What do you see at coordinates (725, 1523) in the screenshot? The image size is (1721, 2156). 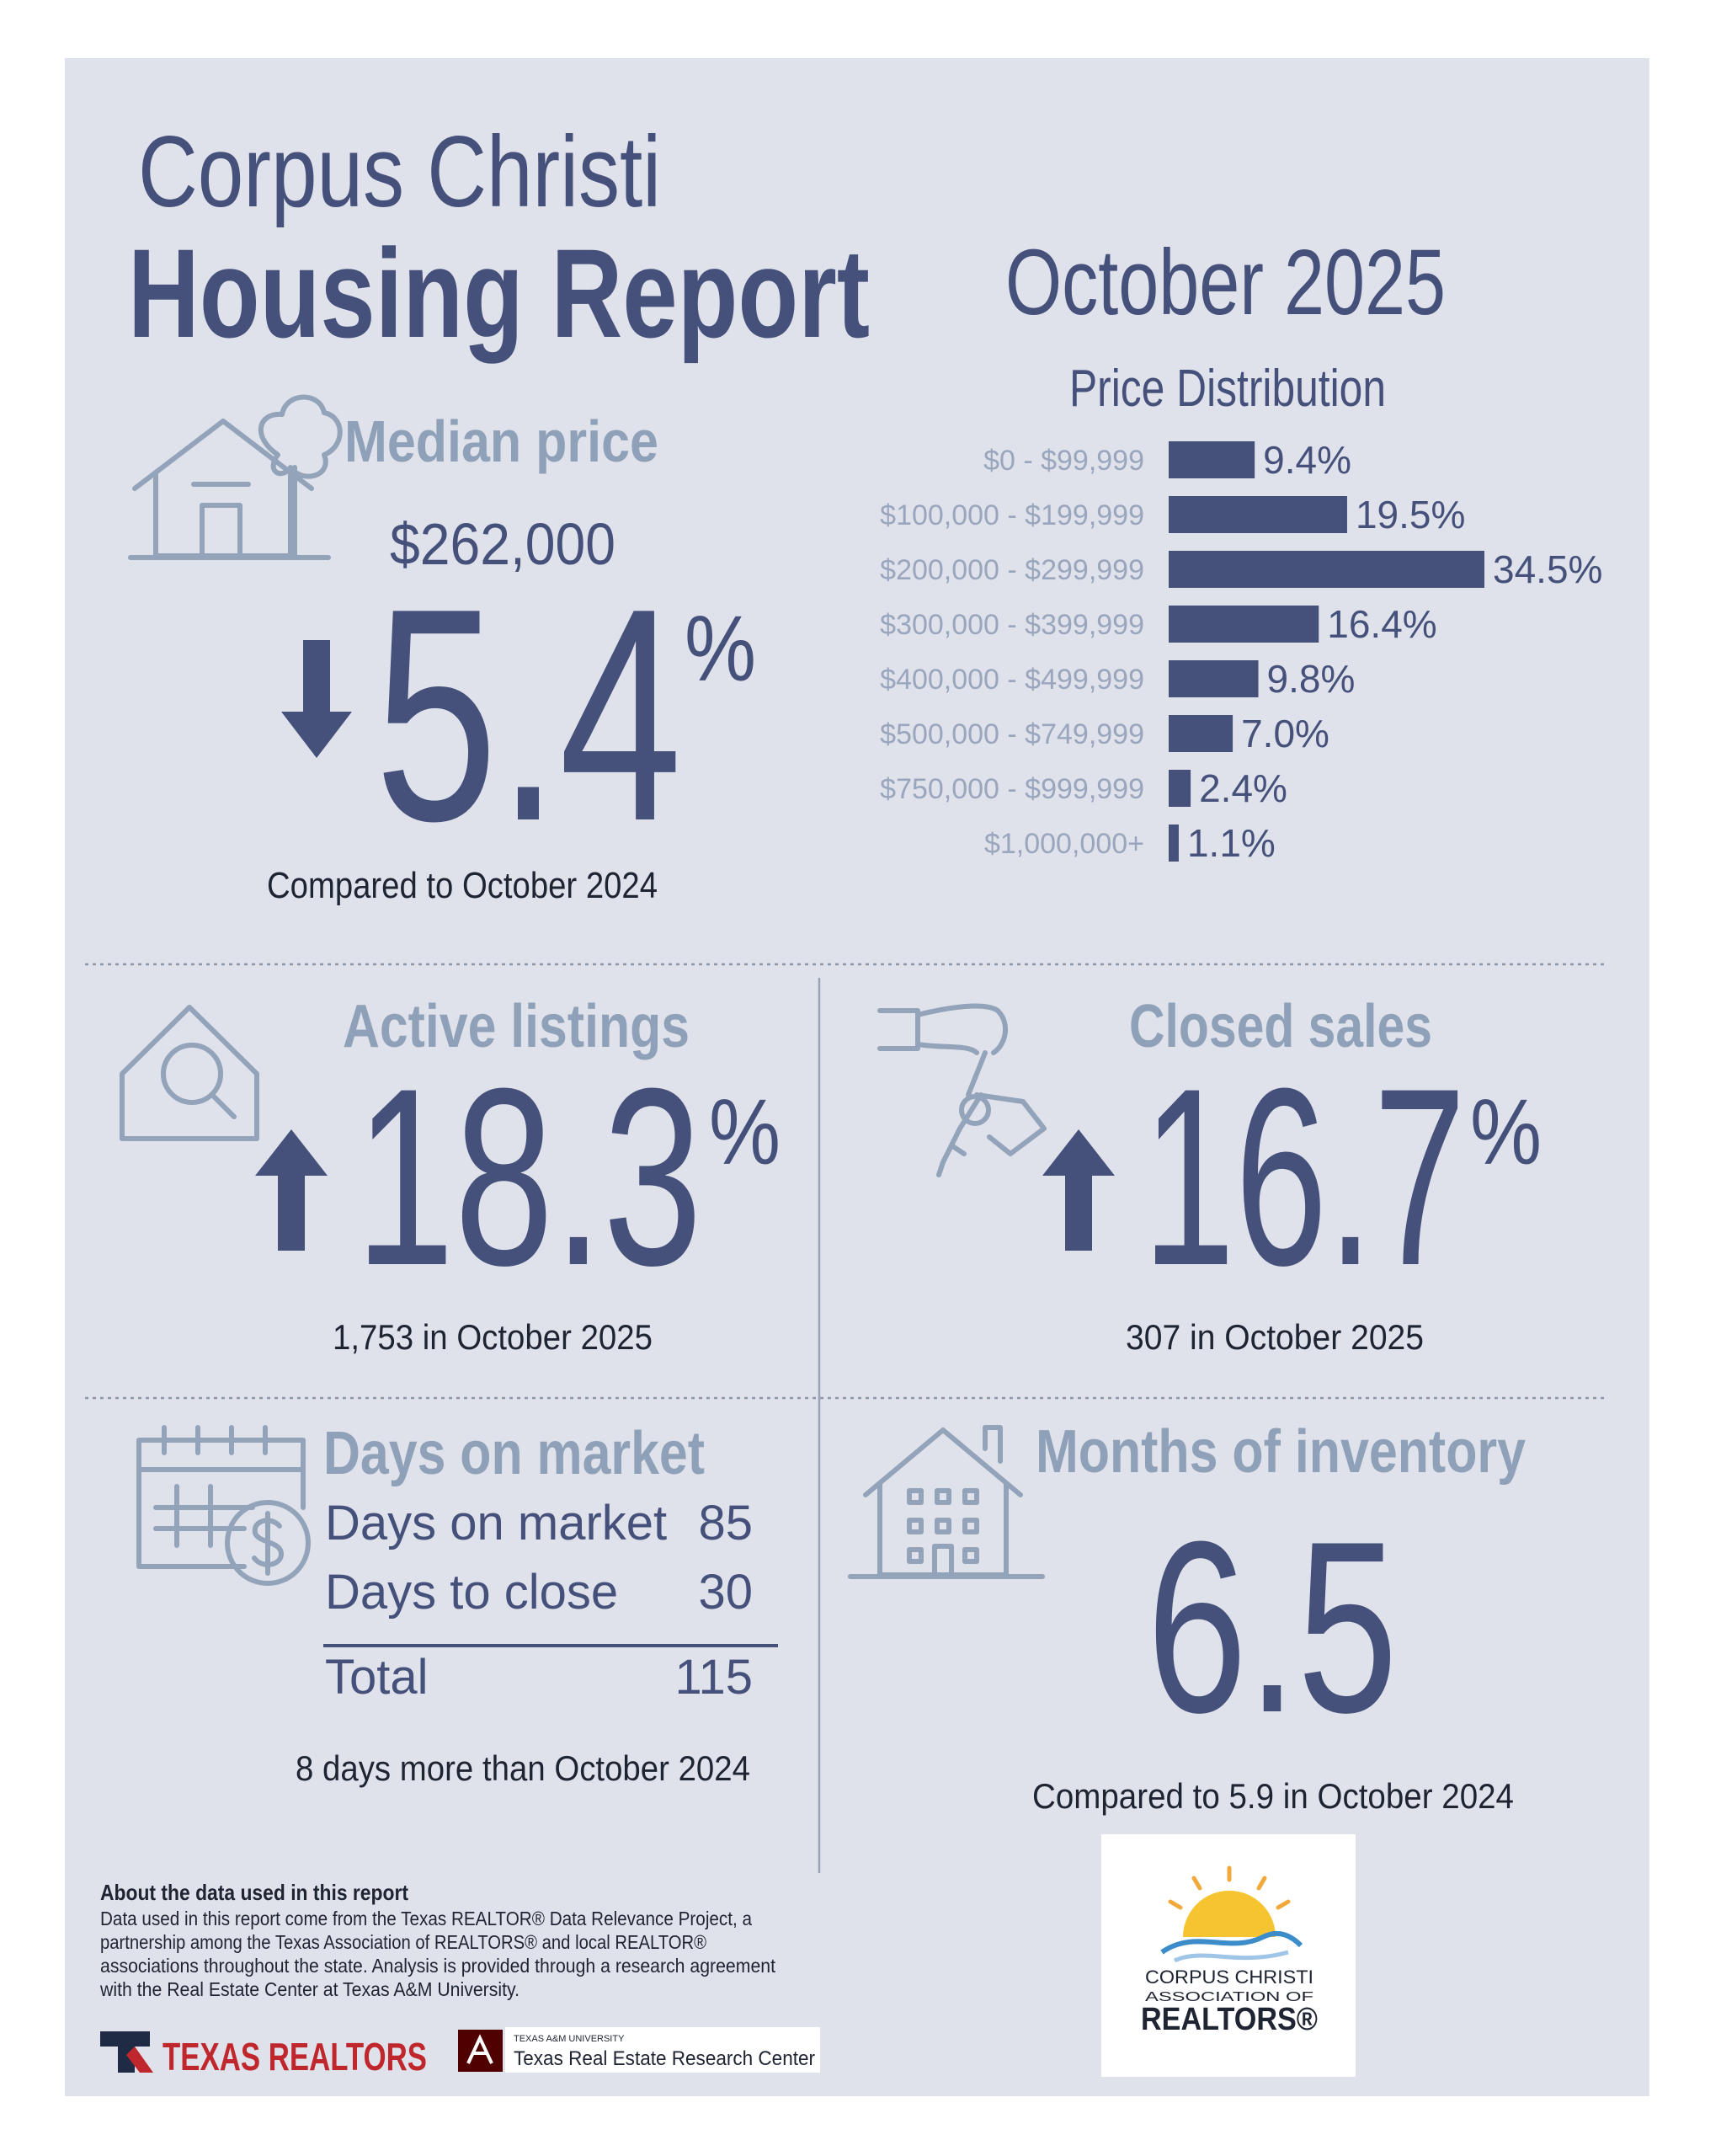 I see `row-value: 85` at bounding box center [725, 1523].